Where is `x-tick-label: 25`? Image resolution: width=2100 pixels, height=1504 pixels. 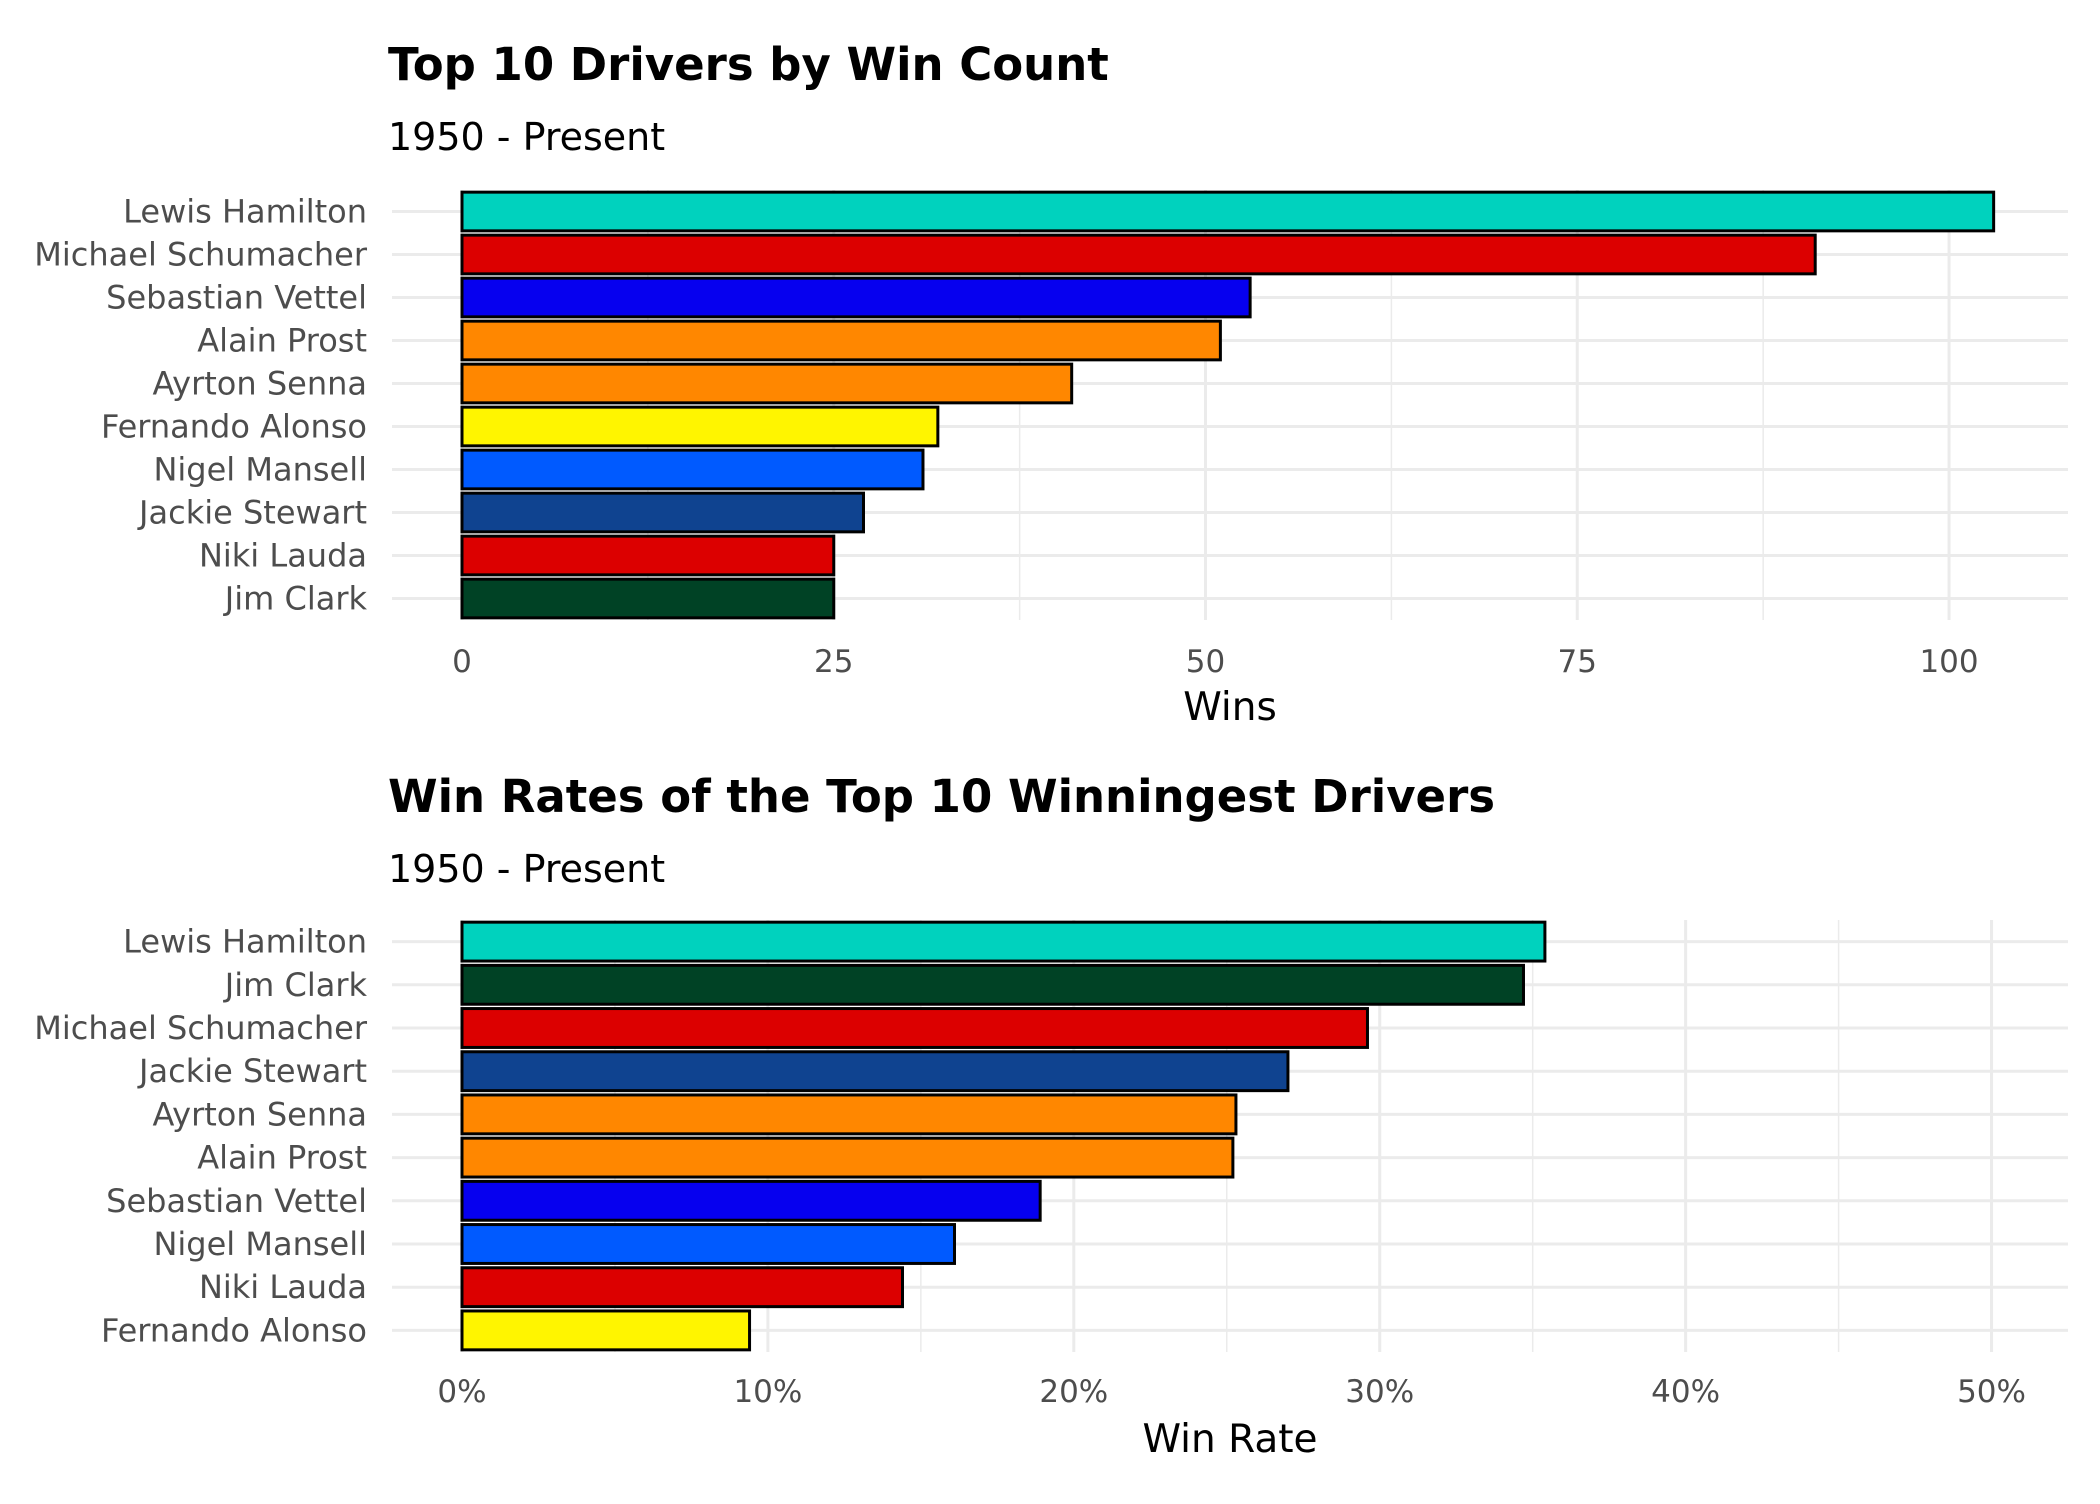
x-tick-label: 25 is located at coordinates (833, 662).